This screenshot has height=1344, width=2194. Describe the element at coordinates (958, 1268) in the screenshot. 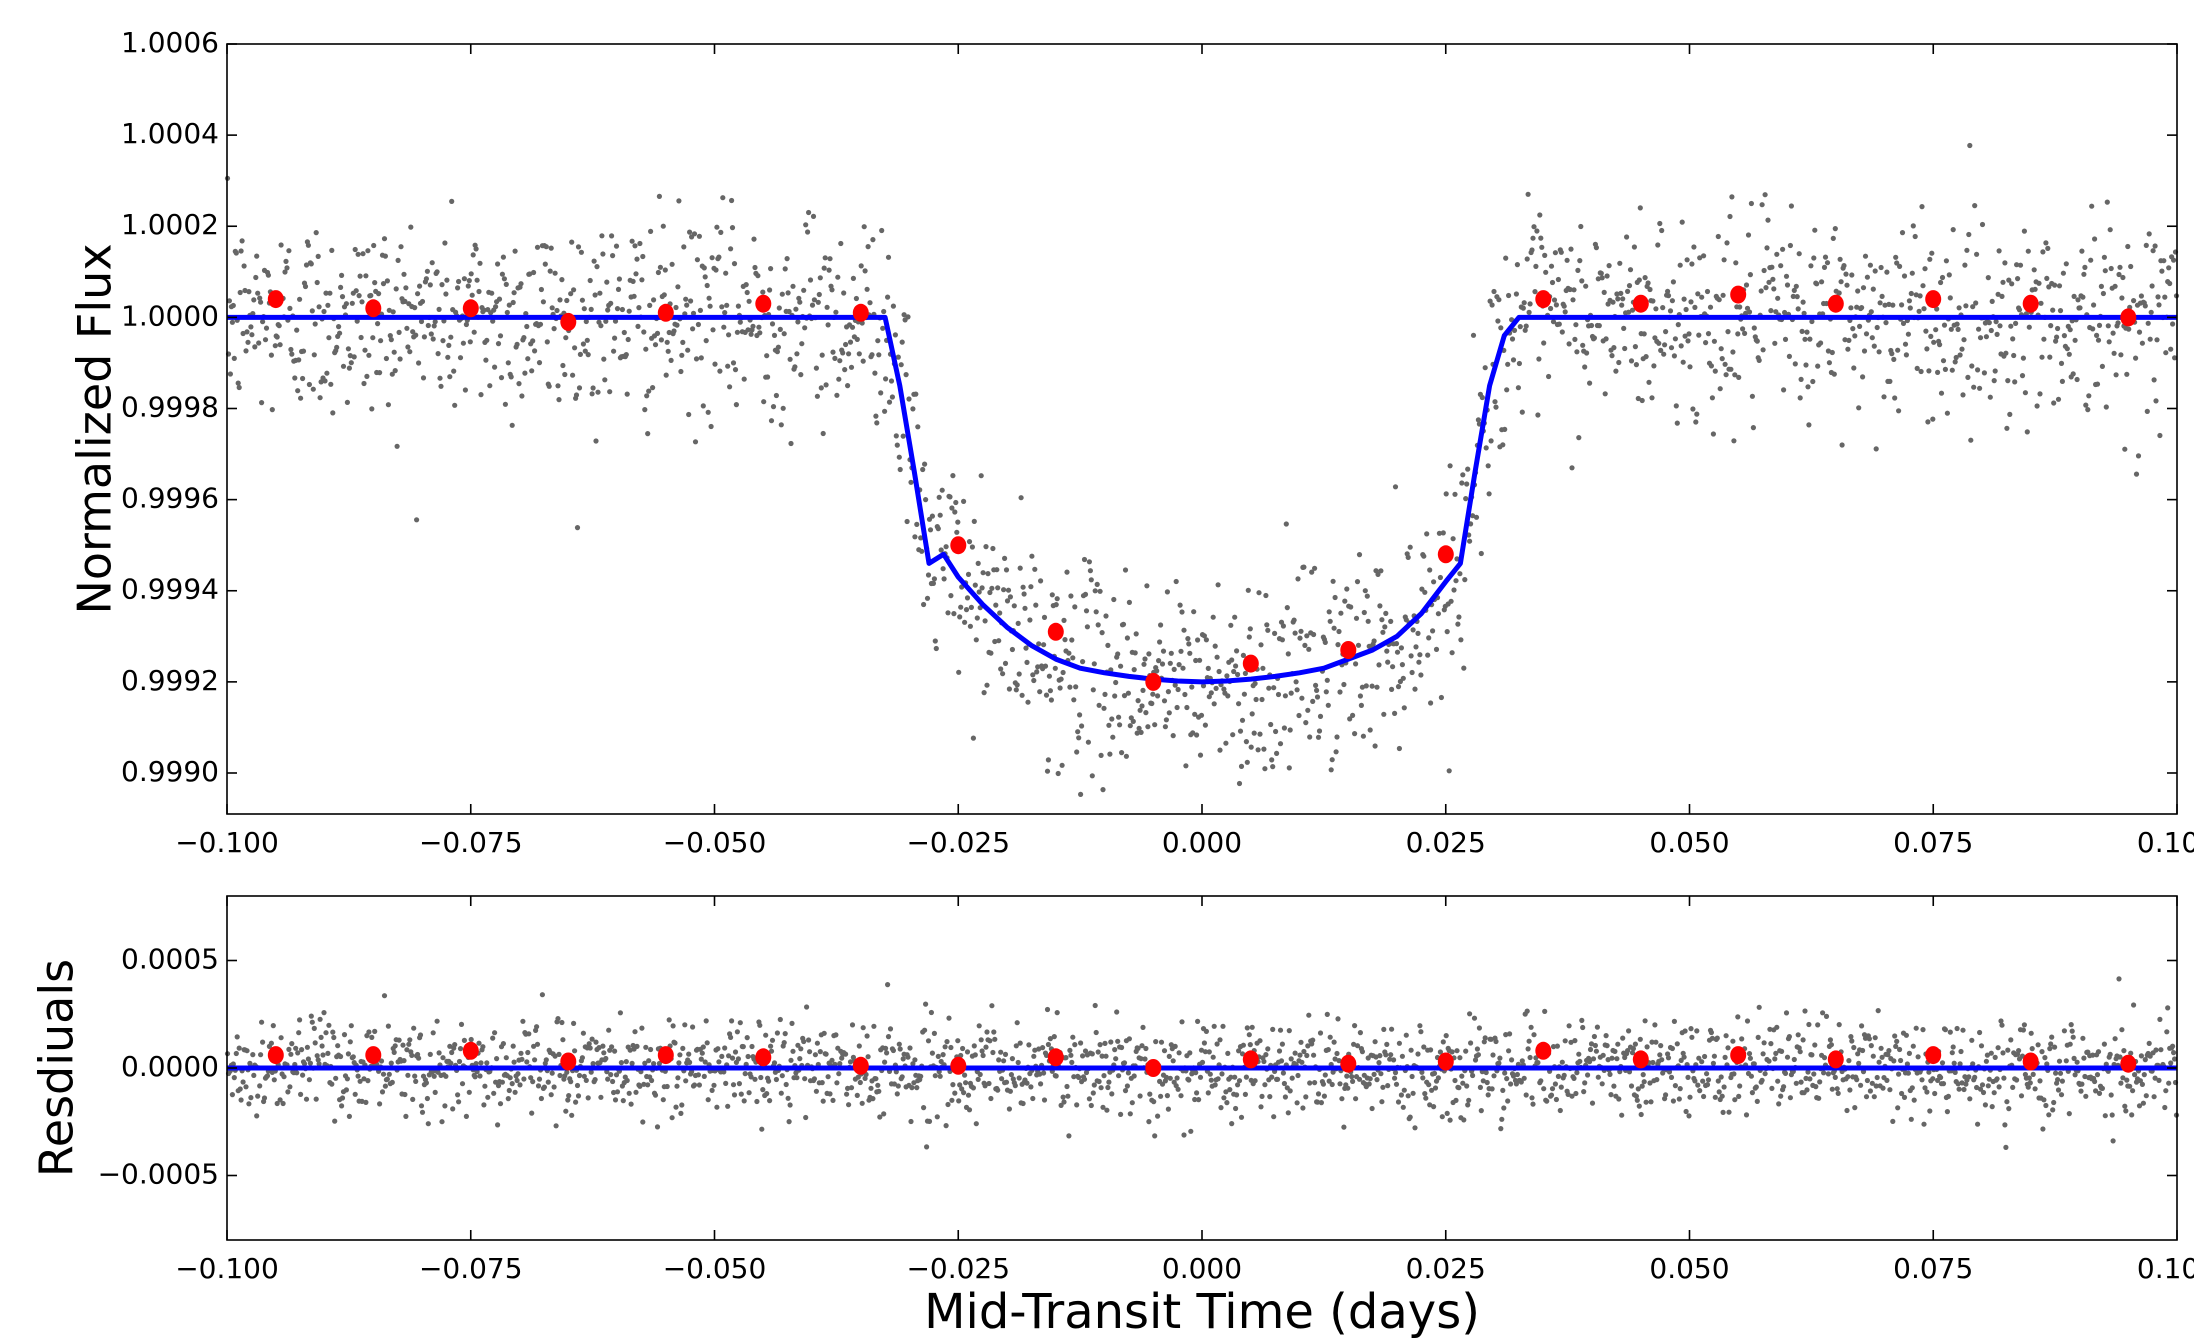

I see `x-tick-label: −0.025` at that location.